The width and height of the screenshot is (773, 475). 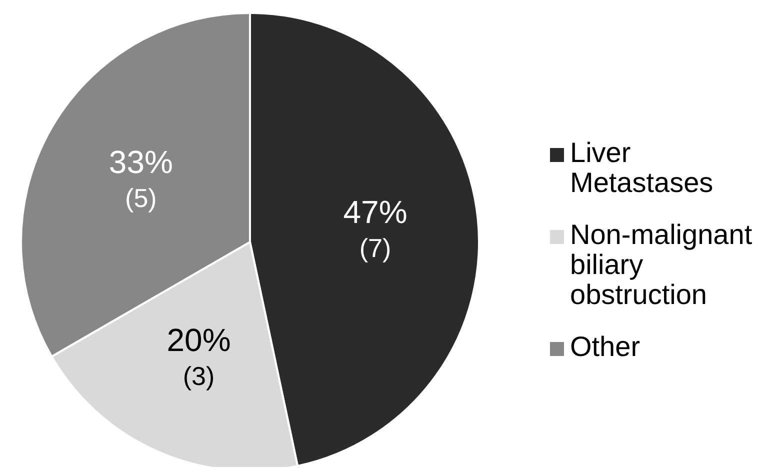 I want to click on data-label: 33% (5), so click(x=140, y=179).